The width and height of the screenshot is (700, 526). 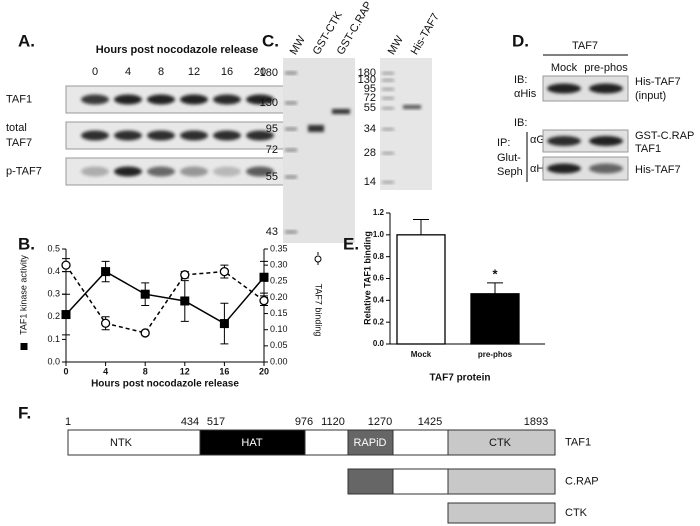 What do you see at coordinates (510, 172) in the screenshot?
I see `ip-label: Seph` at bounding box center [510, 172].